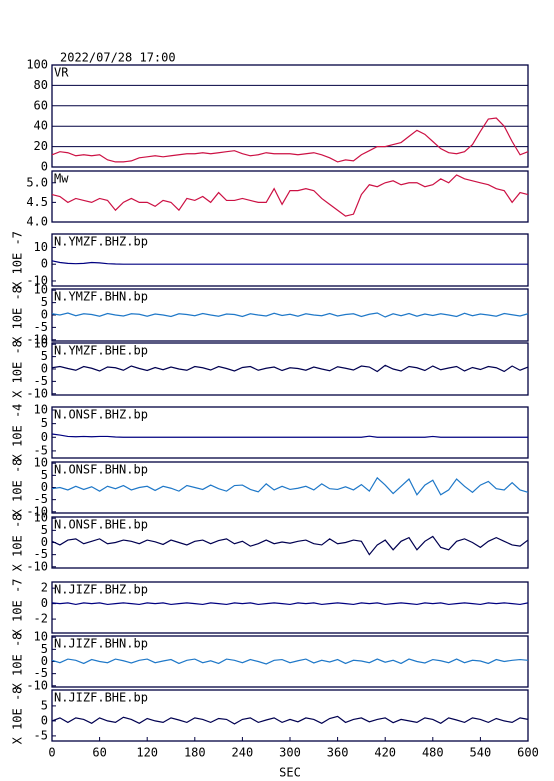 The image size is (554, 781). What do you see at coordinates (101, 351) in the screenshot?
I see `panel-label: N.YMZF.BHE.bp` at bounding box center [101, 351].